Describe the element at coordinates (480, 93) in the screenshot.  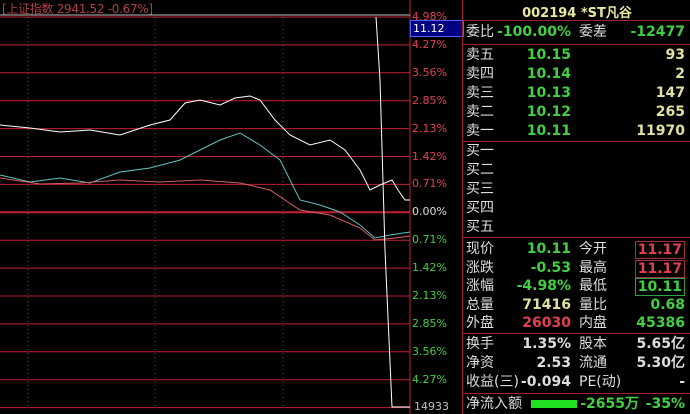
I see `sell-label: 卖三` at that location.